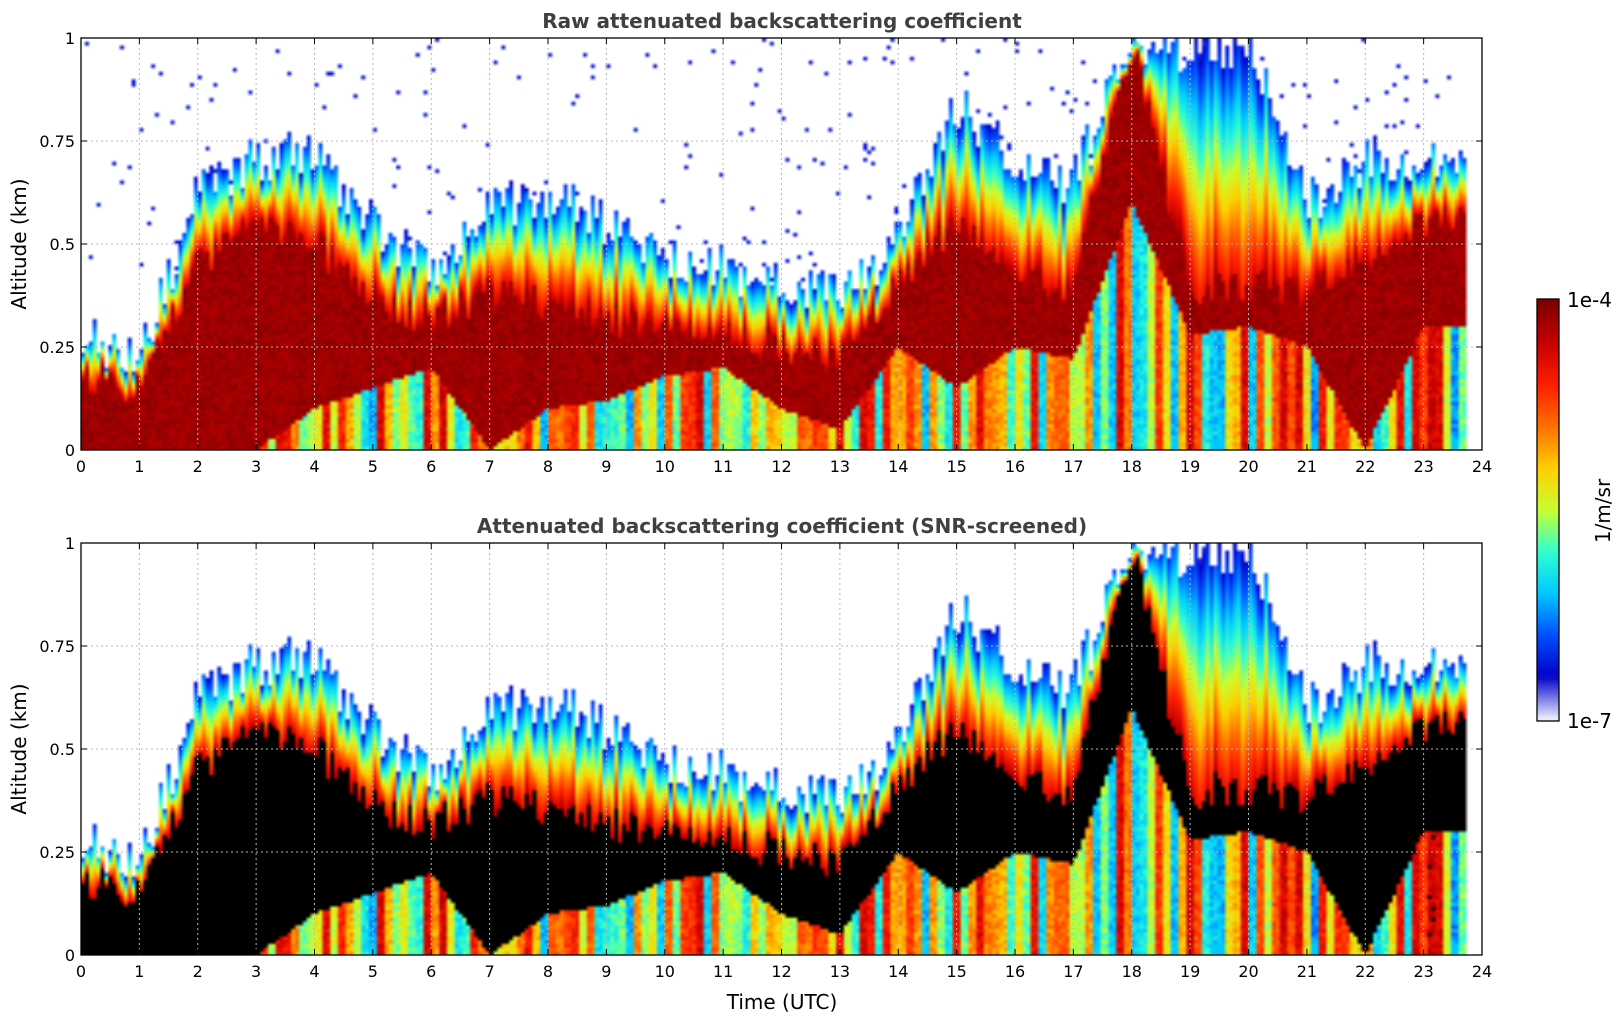 The width and height of the screenshot is (1621, 1020). I want to click on colorbar-frame, so click(1548, 510).